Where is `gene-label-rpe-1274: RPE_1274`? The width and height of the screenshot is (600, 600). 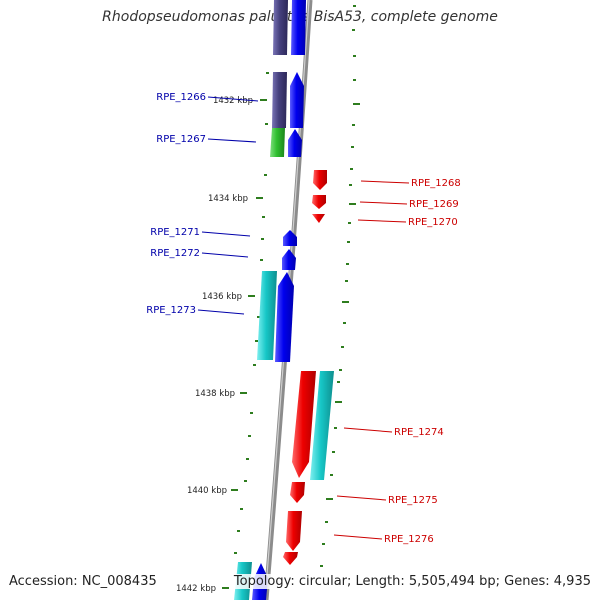
gene-label-rpe-1274: RPE_1274 is located at coordinates (419, 432).